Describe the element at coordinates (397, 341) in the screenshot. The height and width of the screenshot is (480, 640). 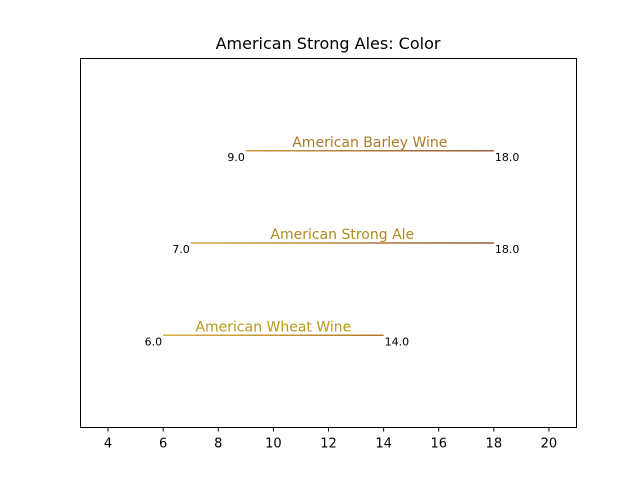
I see `range-end-label: 14.0` at that location.